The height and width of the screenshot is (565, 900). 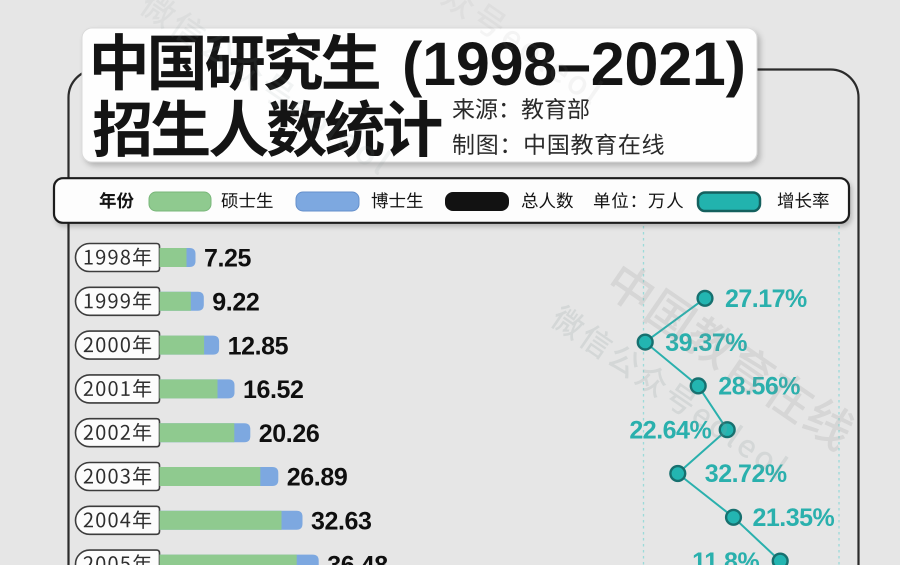 What do you see at coordinates (574, 64) in the screenshot?
I see `svg-text: (1998–2021)` at bounding box center [574, 64].